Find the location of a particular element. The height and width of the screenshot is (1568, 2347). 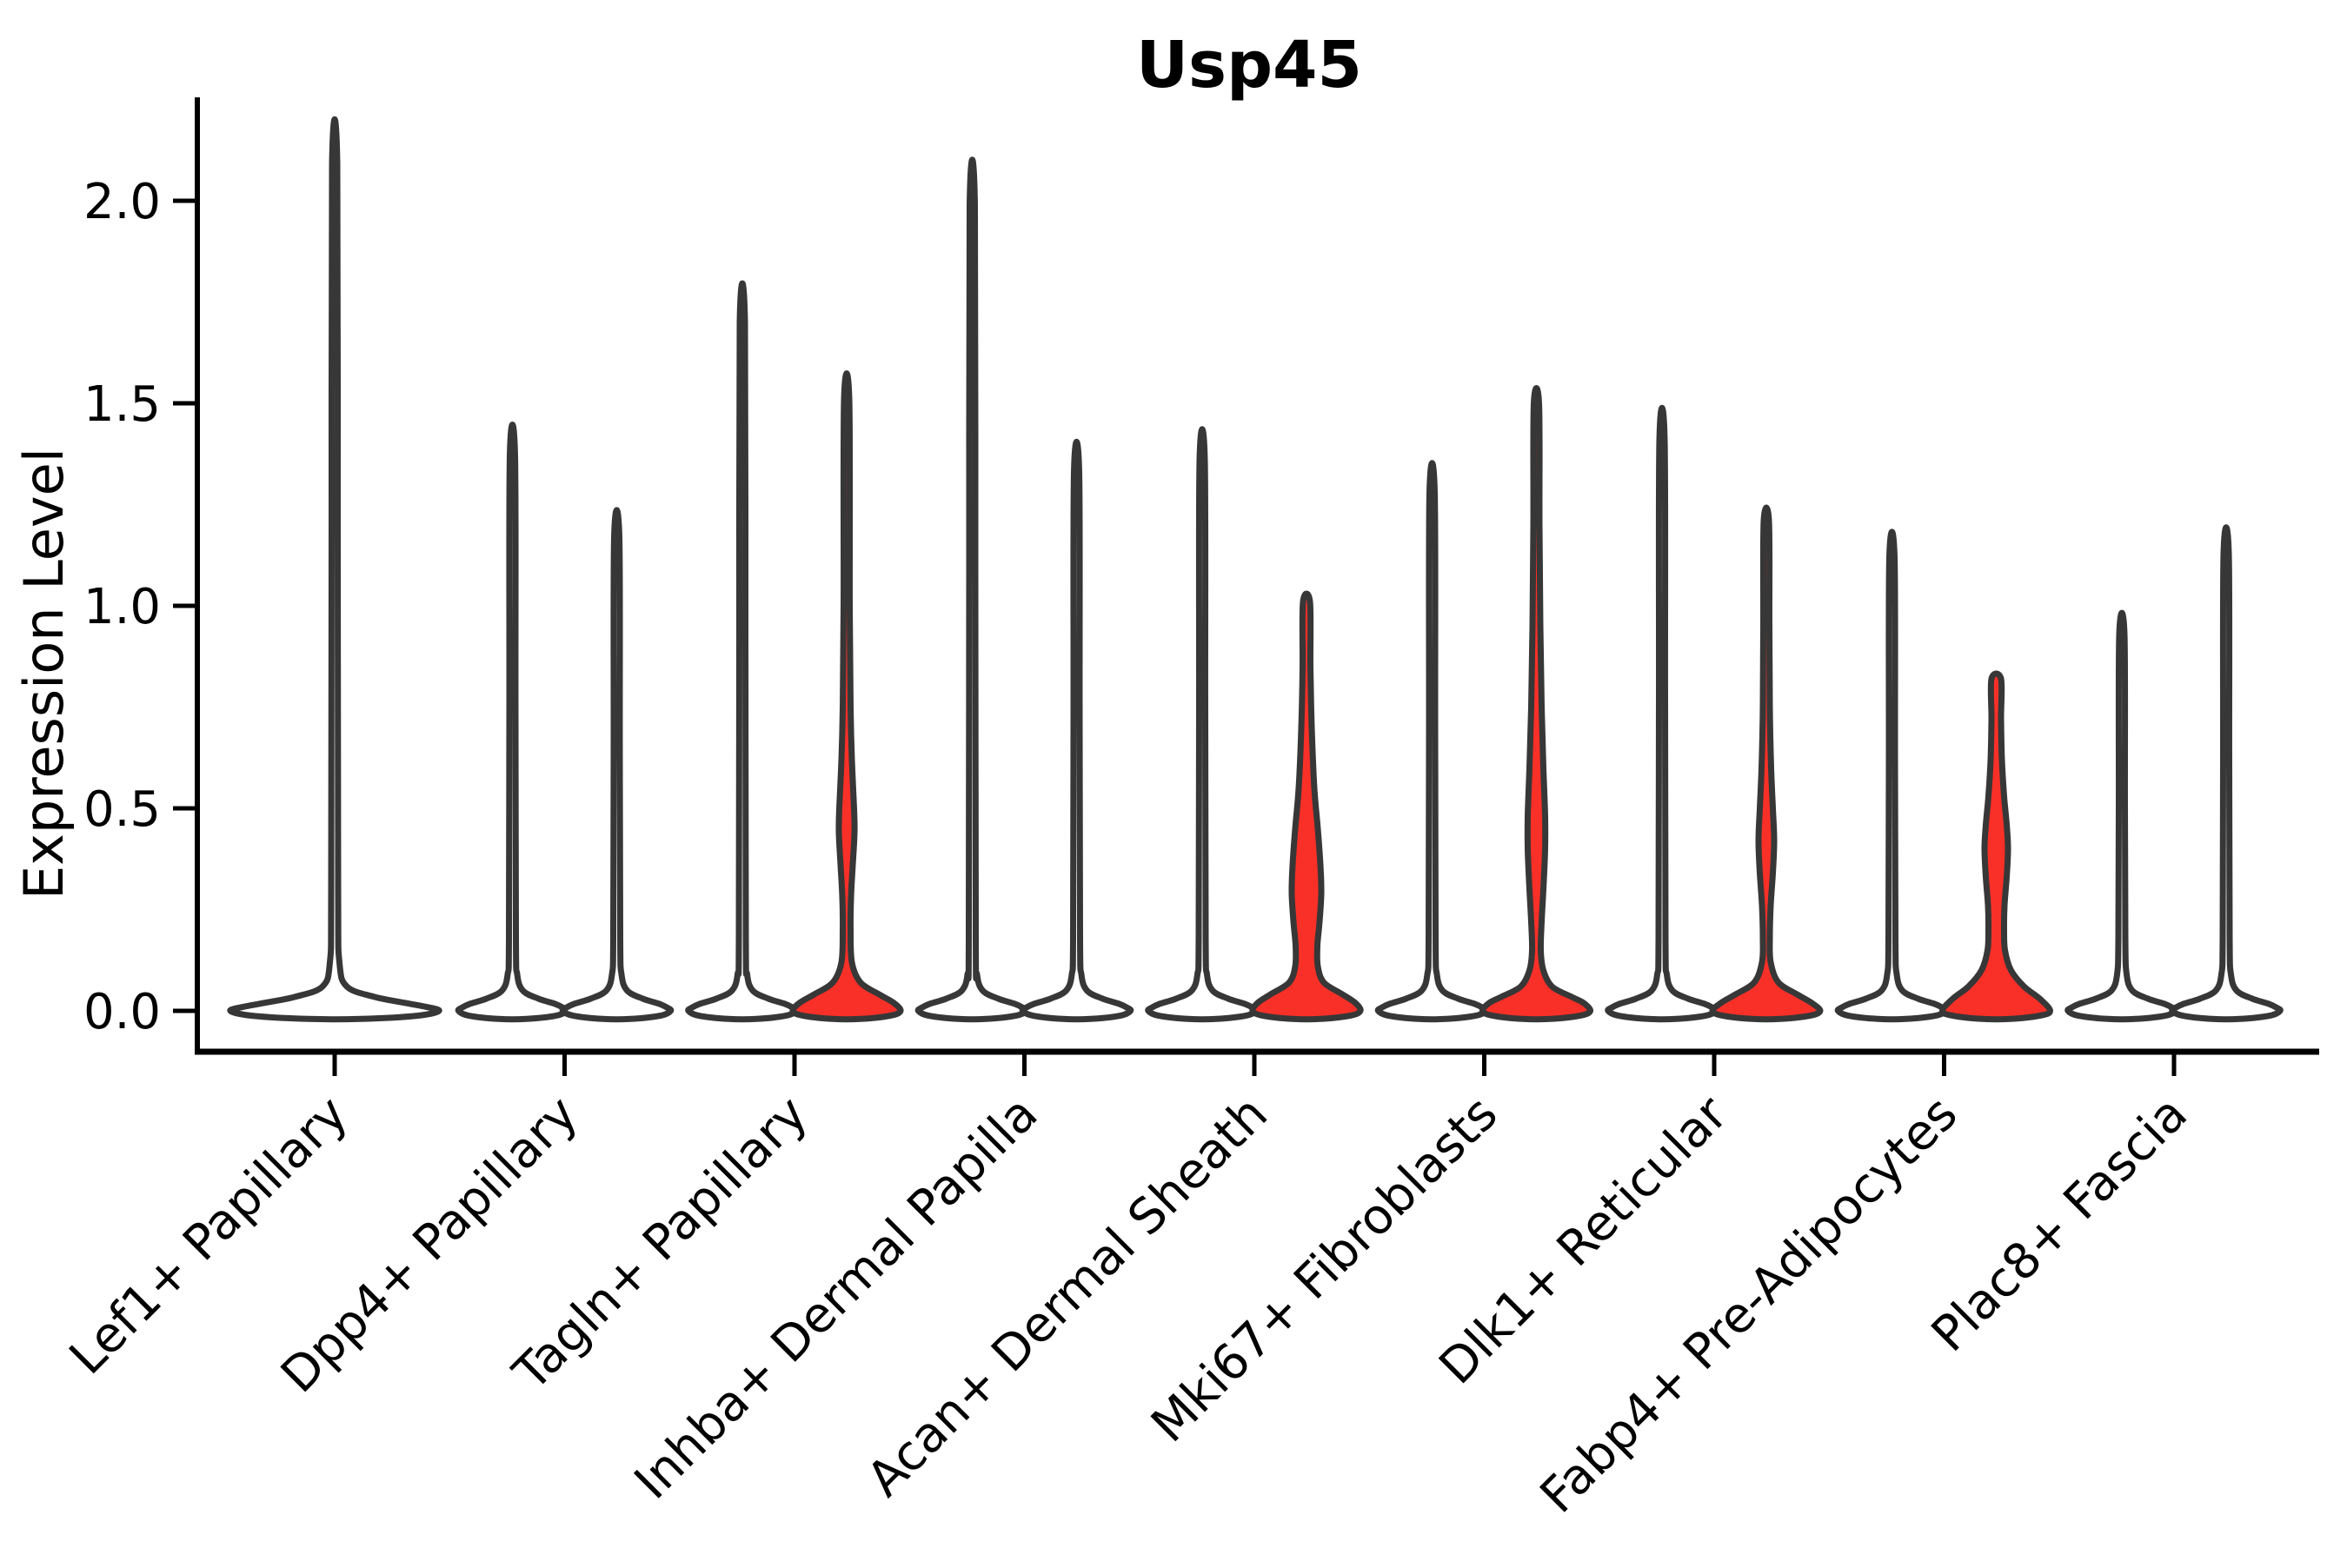

violin-acan-dermal-sheath-left is located at coordinates (1203, 724).